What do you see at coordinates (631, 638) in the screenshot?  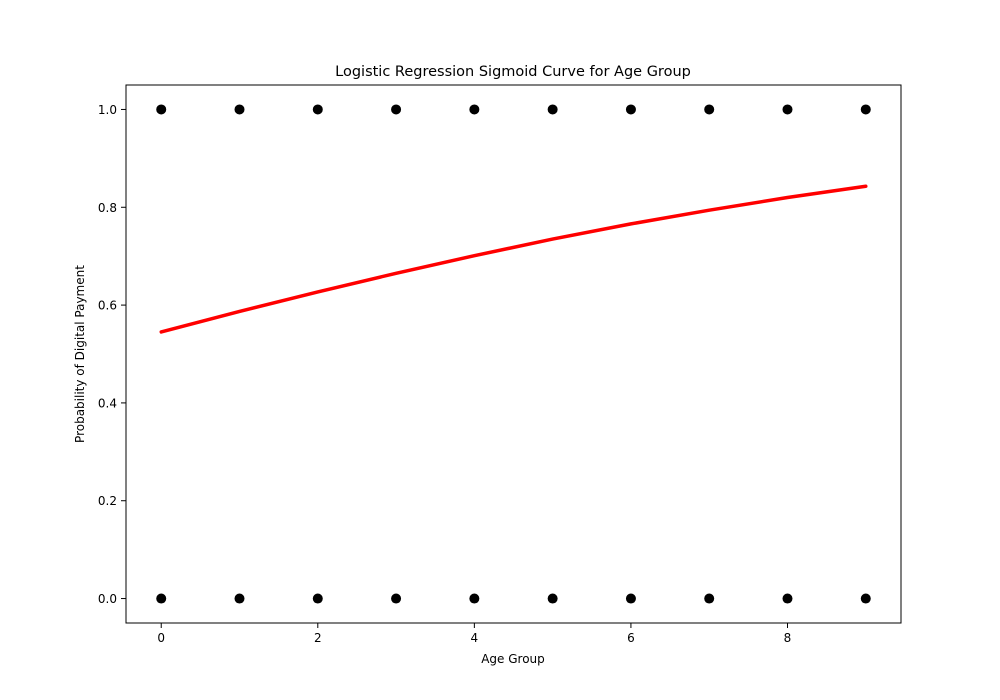 I see `x-tick-label: 6` at bounding box center [631, 638].